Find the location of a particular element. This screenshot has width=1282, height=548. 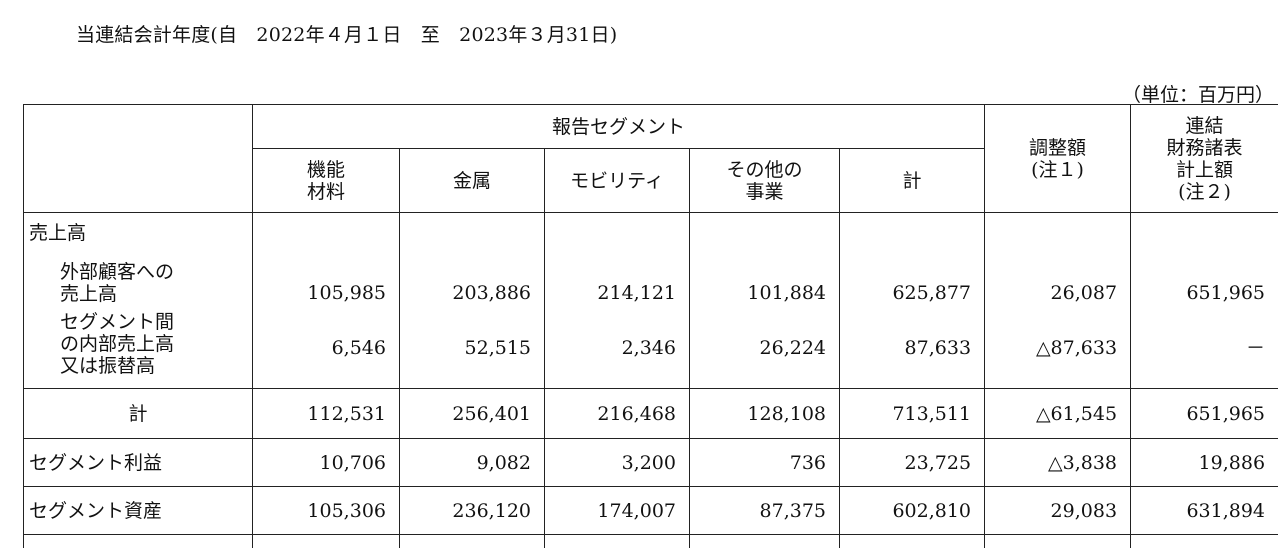

segment-assets-value: 631,894 is located at coordinates (1204, 510).